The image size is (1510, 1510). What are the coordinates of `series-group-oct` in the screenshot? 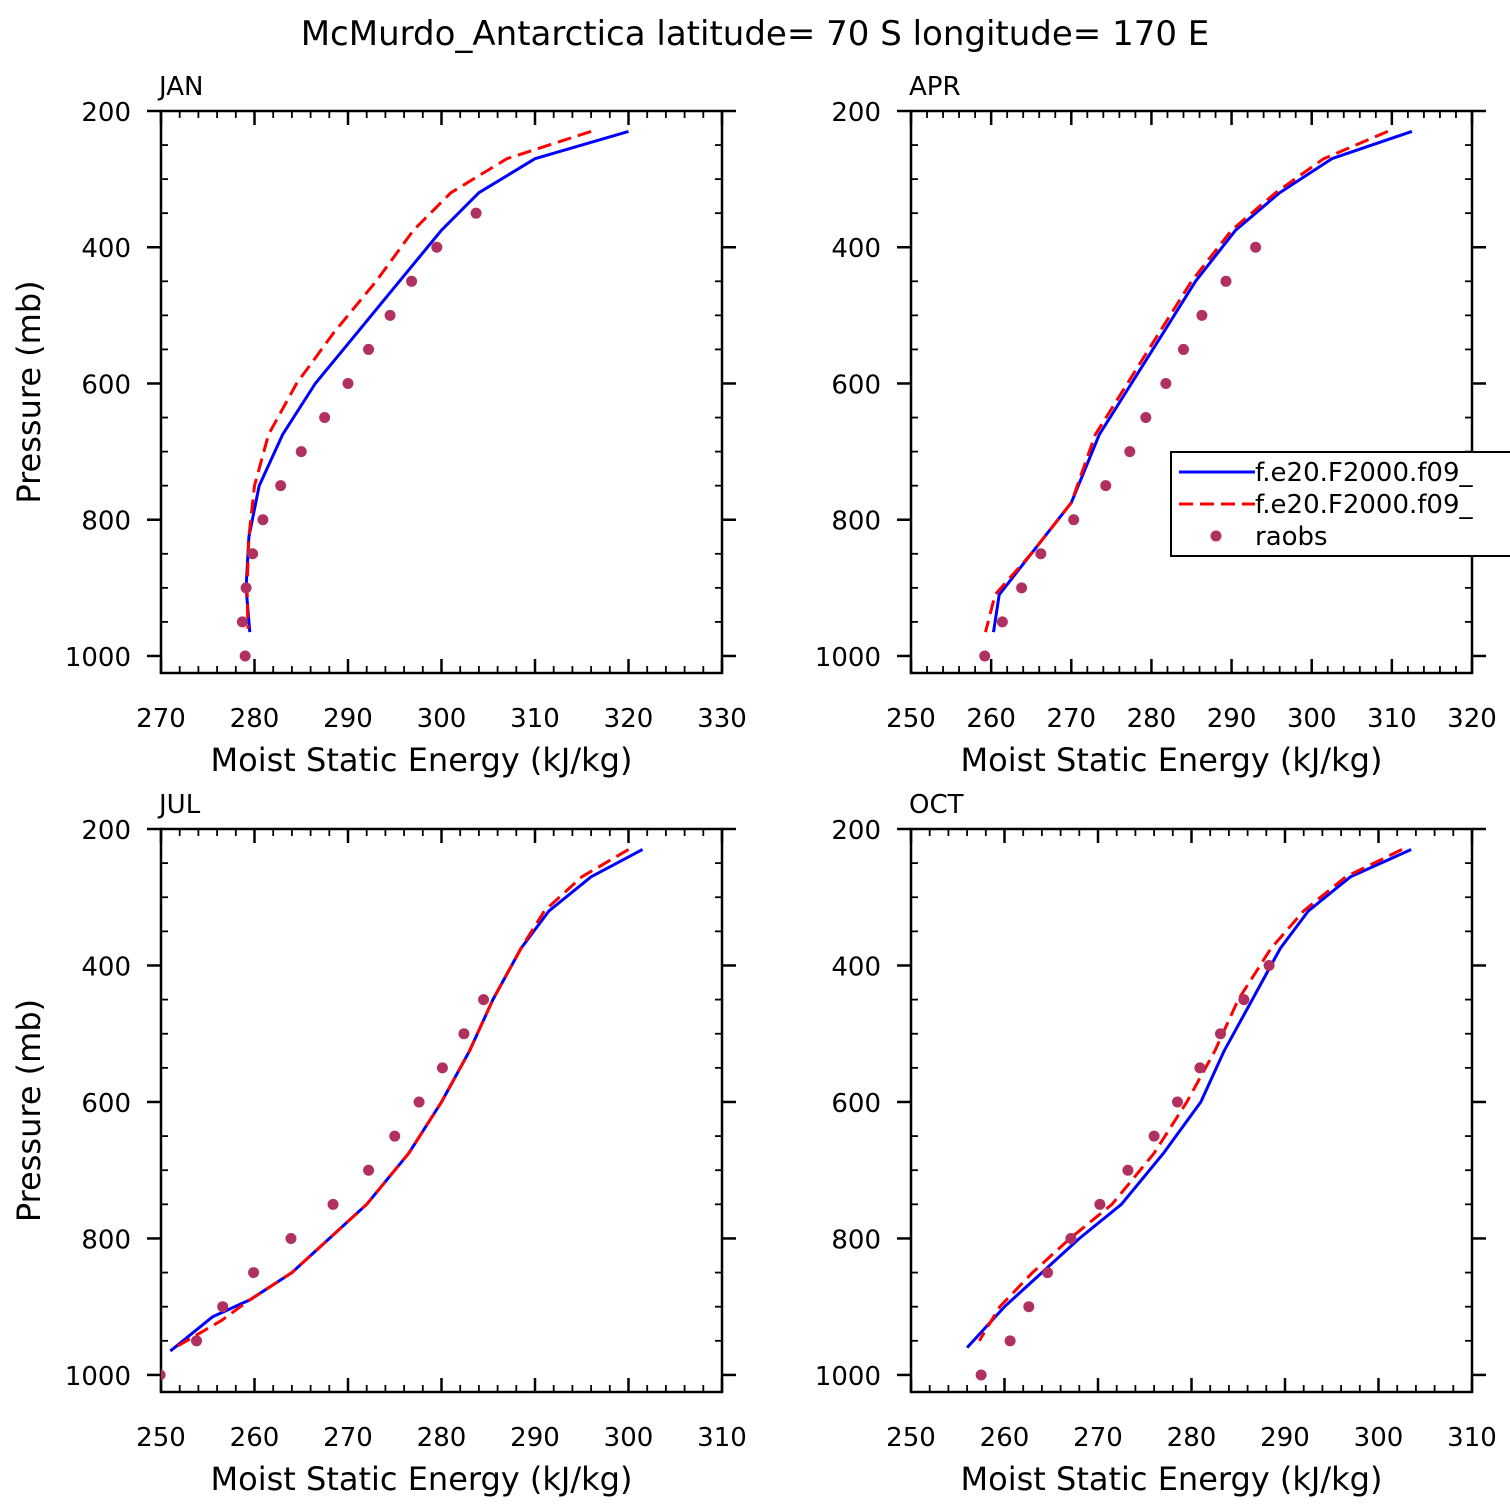 It's located at (1188, 1114).